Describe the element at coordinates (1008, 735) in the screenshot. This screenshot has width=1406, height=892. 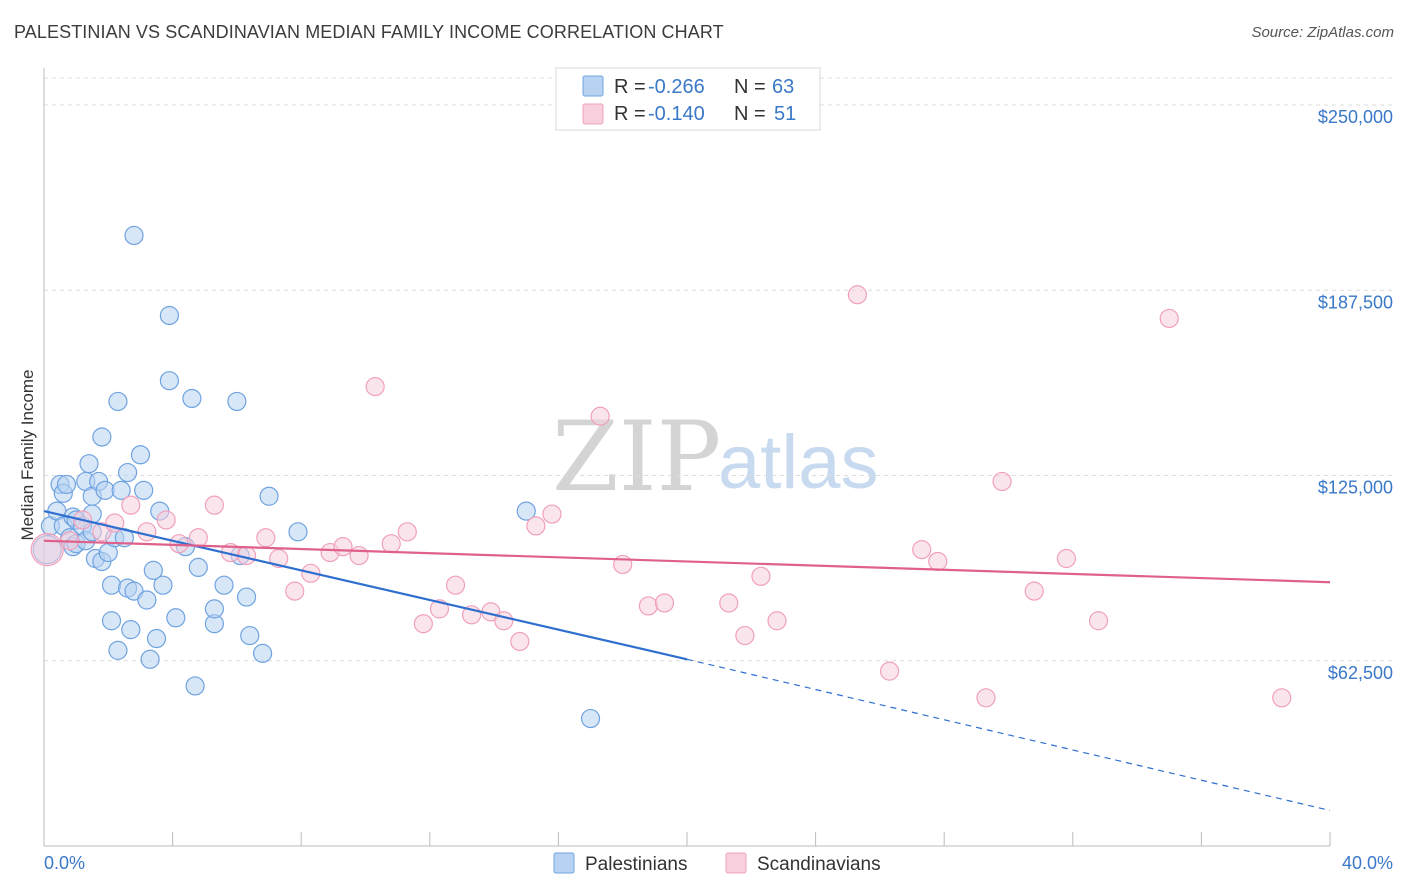
I see `trend-line-palestinians-extrapolated` at that location.